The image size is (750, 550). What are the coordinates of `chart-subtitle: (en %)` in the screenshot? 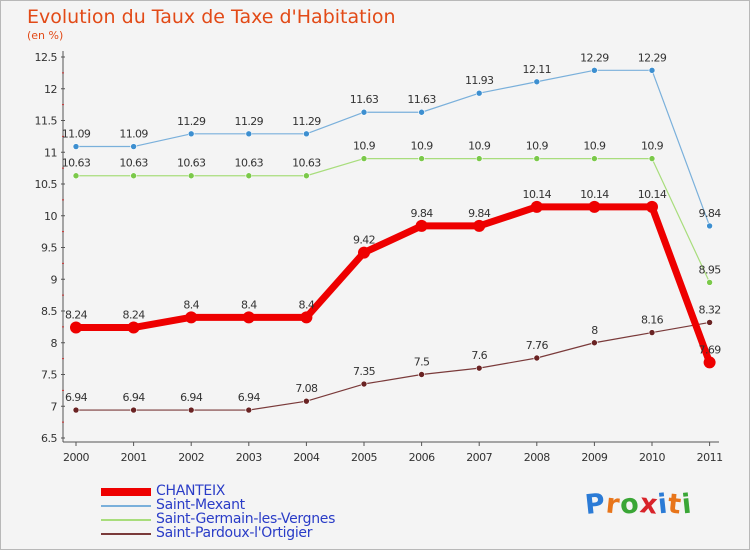 It's located at (45, 35).